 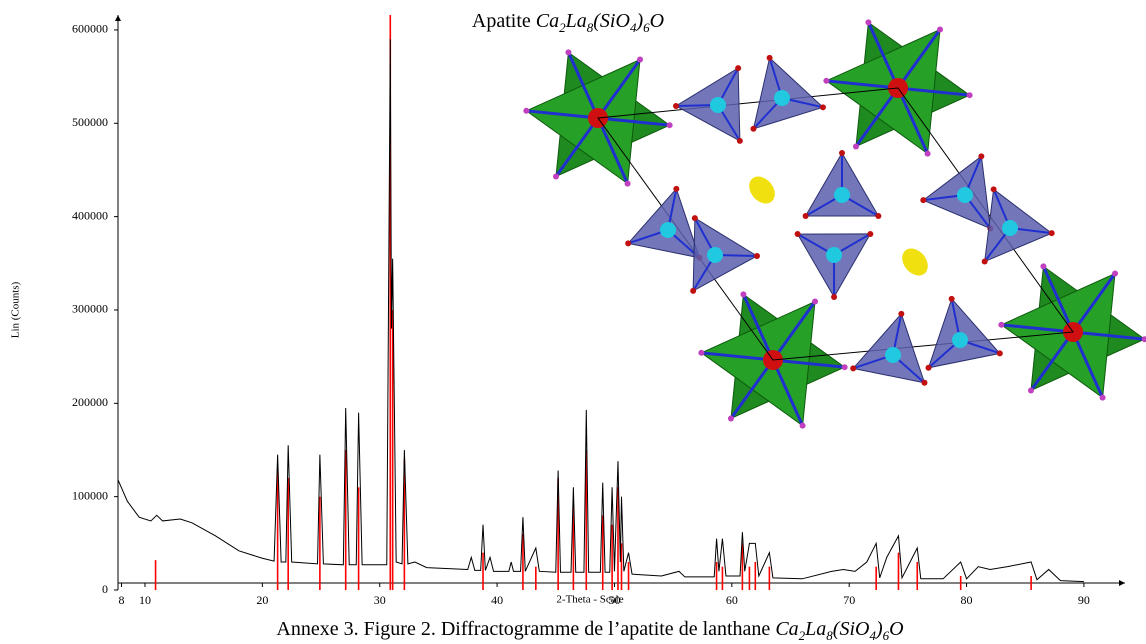 I want to click on x-tick-label: 80, so click(x=967, y=600).